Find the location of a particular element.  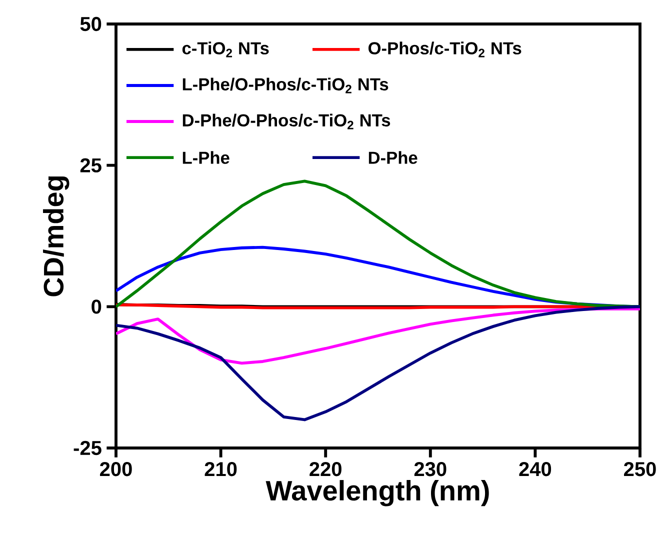

legend-label: D-Phe is located at coordinates (393, 157).